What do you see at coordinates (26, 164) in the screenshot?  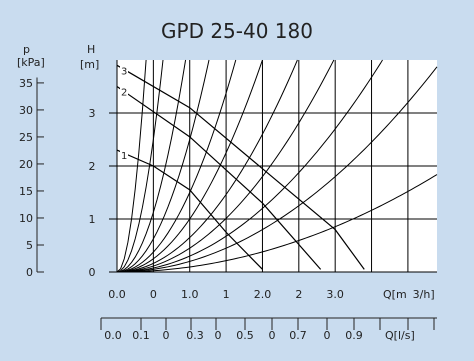 I see `pressure-tick-label-3: 20` at bounding box center [26, 164].